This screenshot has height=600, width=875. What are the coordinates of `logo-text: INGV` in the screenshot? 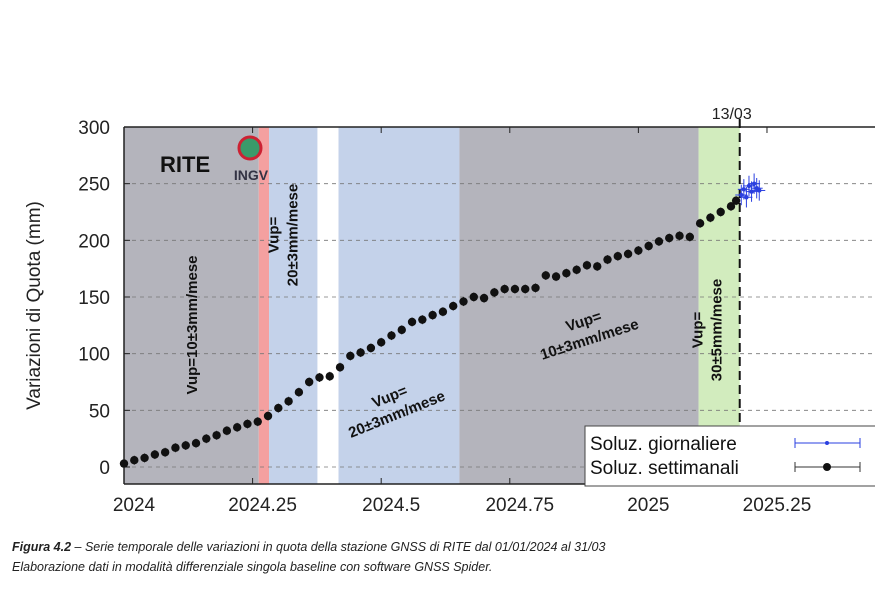 It's located at (251, 175).